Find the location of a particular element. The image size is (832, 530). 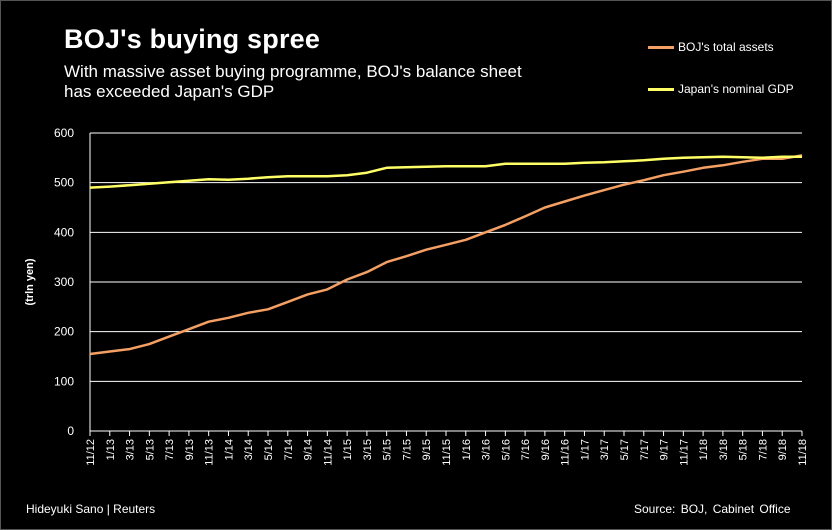

legend-label-japan-gdp: Japan's nominal GDP is located at coordinates (736, 89).